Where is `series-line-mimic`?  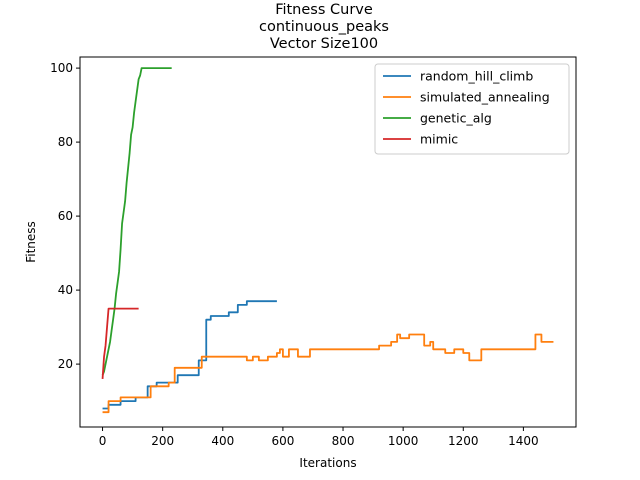
series-line-mimic is located at coordinates (120, 343).